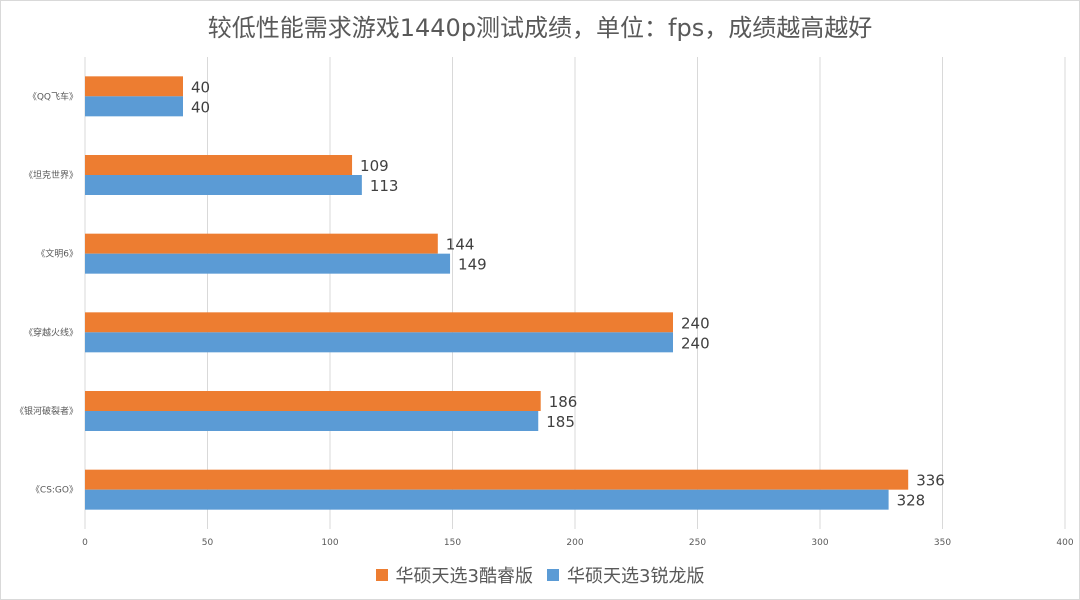 The image size is (1080, 600). Describe the element at coordinates (51, 175) in the screenshot. I see `y-tick-label: 《坦克世界》` at that location.